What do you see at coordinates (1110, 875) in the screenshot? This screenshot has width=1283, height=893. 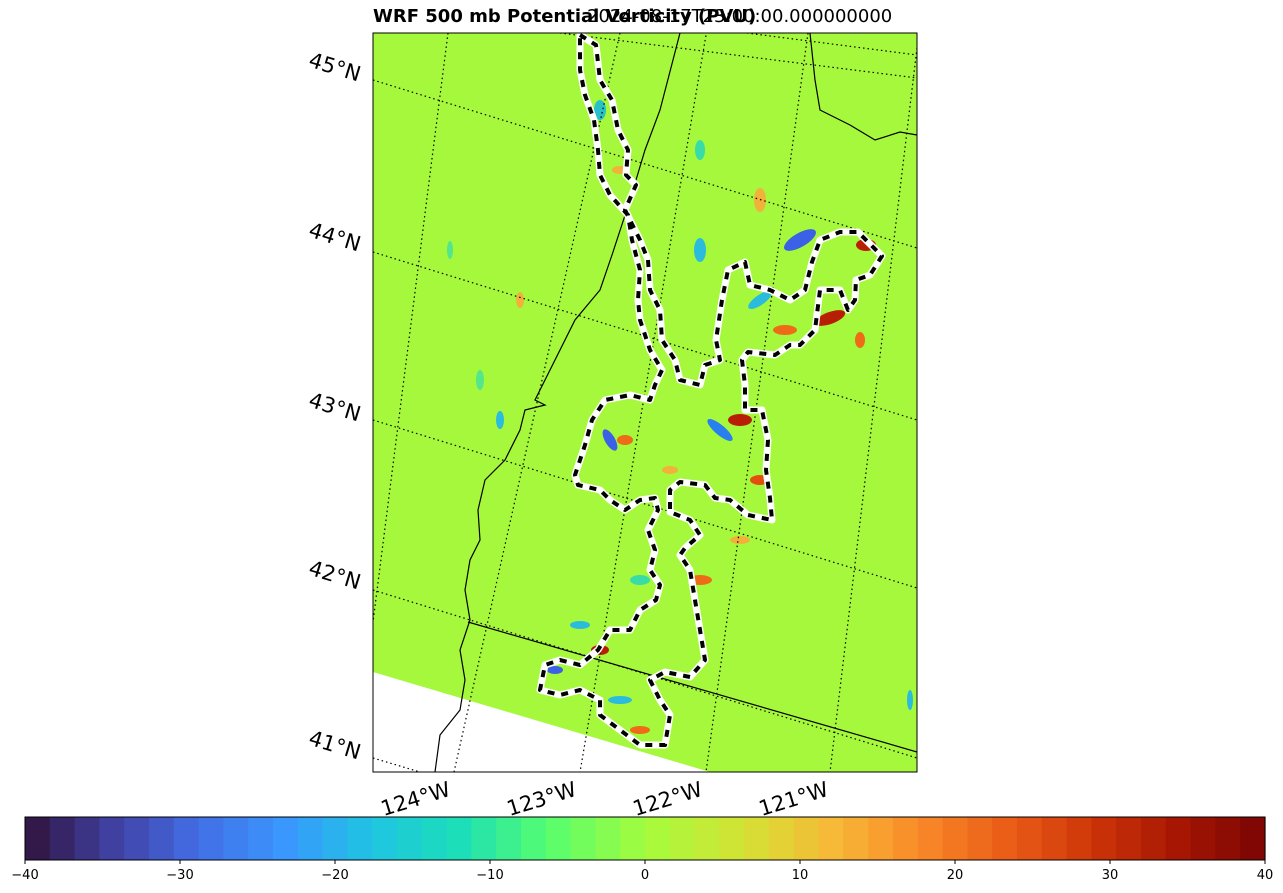 I see `colorbar-tick-label: 30` at bounding box center [1110, 875].